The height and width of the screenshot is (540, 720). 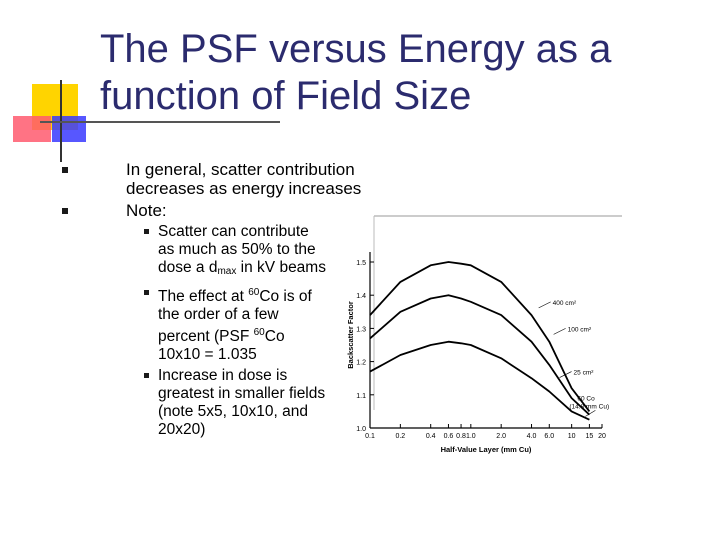 I want to click on x-tick-label: 20, so click(x=602, y=436).